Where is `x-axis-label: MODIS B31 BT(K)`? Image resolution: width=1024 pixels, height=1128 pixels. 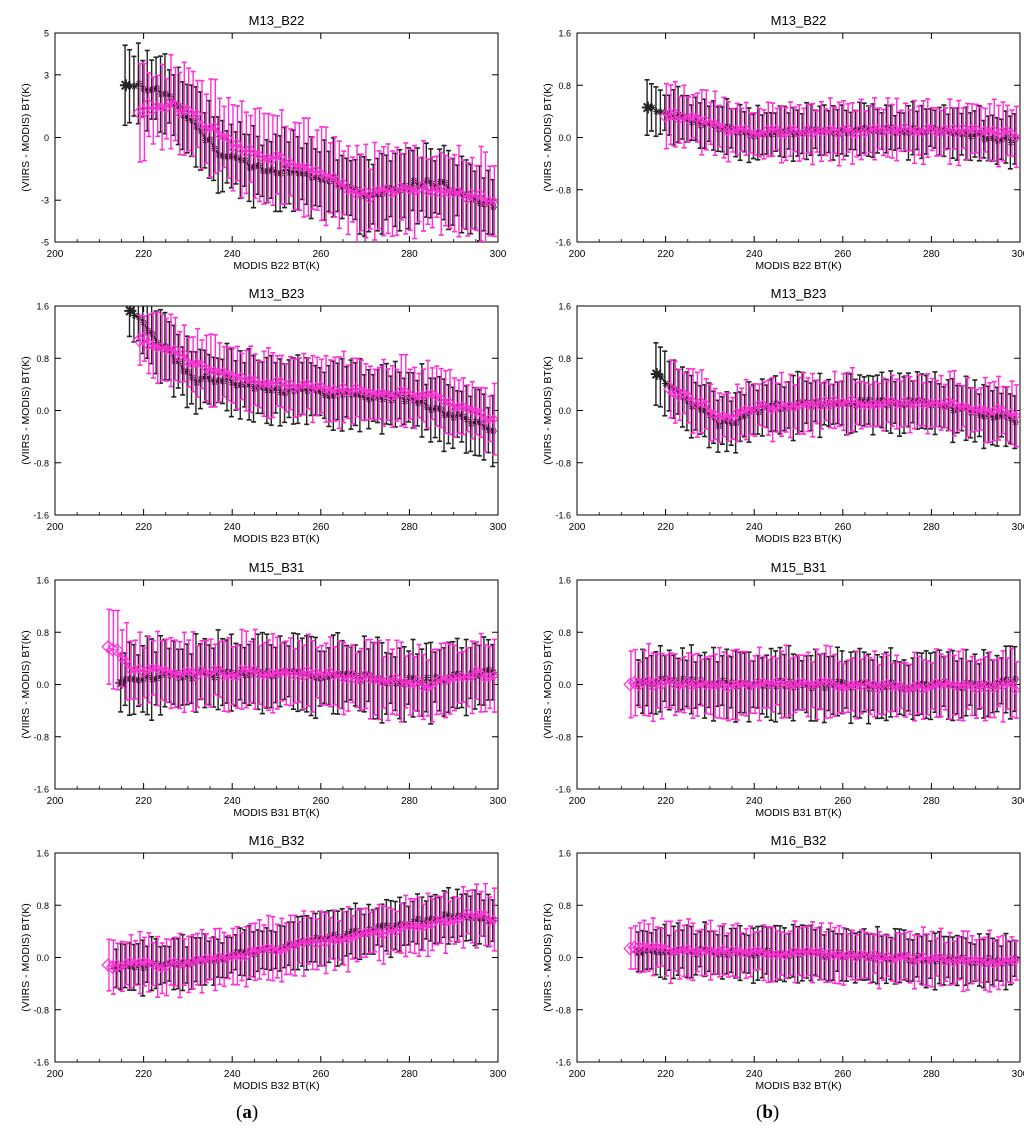 x-axis-label: MODIS B31 BT(K) is located at coordinates (798, 813).